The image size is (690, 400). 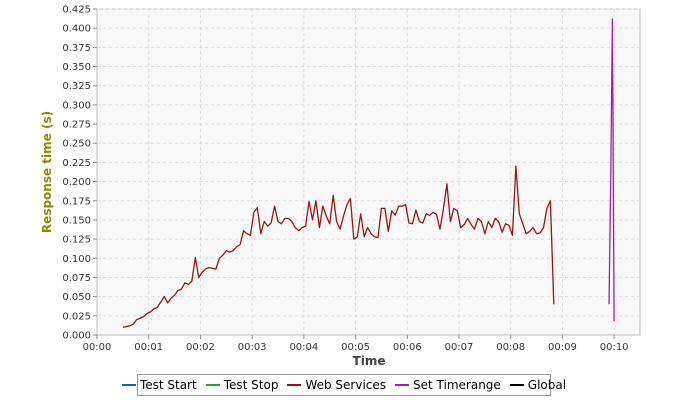 What do you see at coordinates (76, 336) in the screenshot?
I see `y-tick-label: 0.000` at bounding box center [76, 336].